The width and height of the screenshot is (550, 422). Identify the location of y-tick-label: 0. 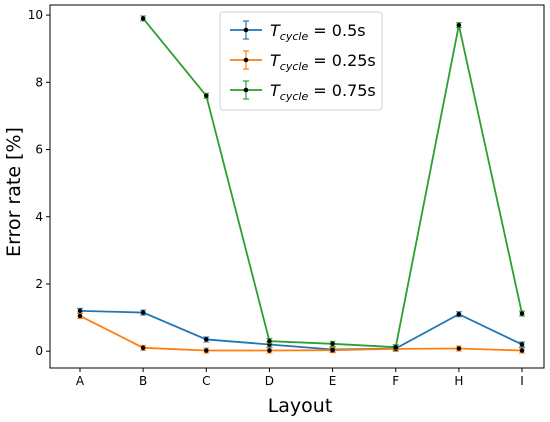
(39, 351).